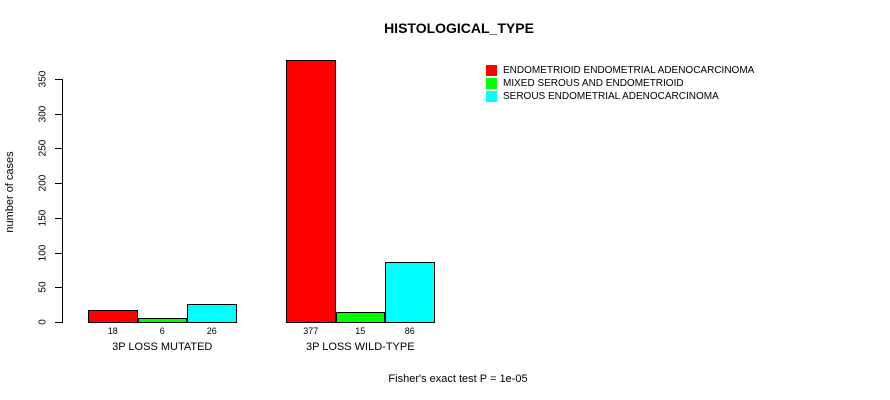 The height and width of the screenshot is (400, 890). I want to click on bar-value-label: 26, so click(211, 331).